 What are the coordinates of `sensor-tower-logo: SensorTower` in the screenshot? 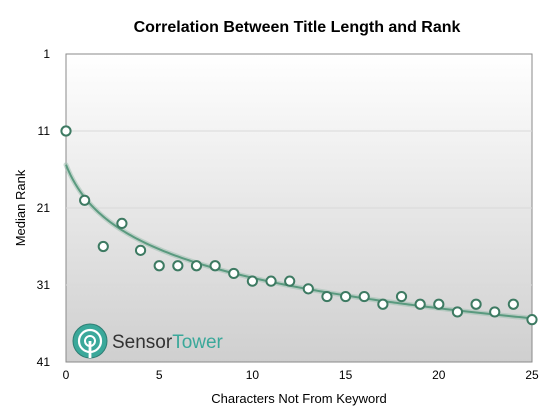 It's located at (148, 341).